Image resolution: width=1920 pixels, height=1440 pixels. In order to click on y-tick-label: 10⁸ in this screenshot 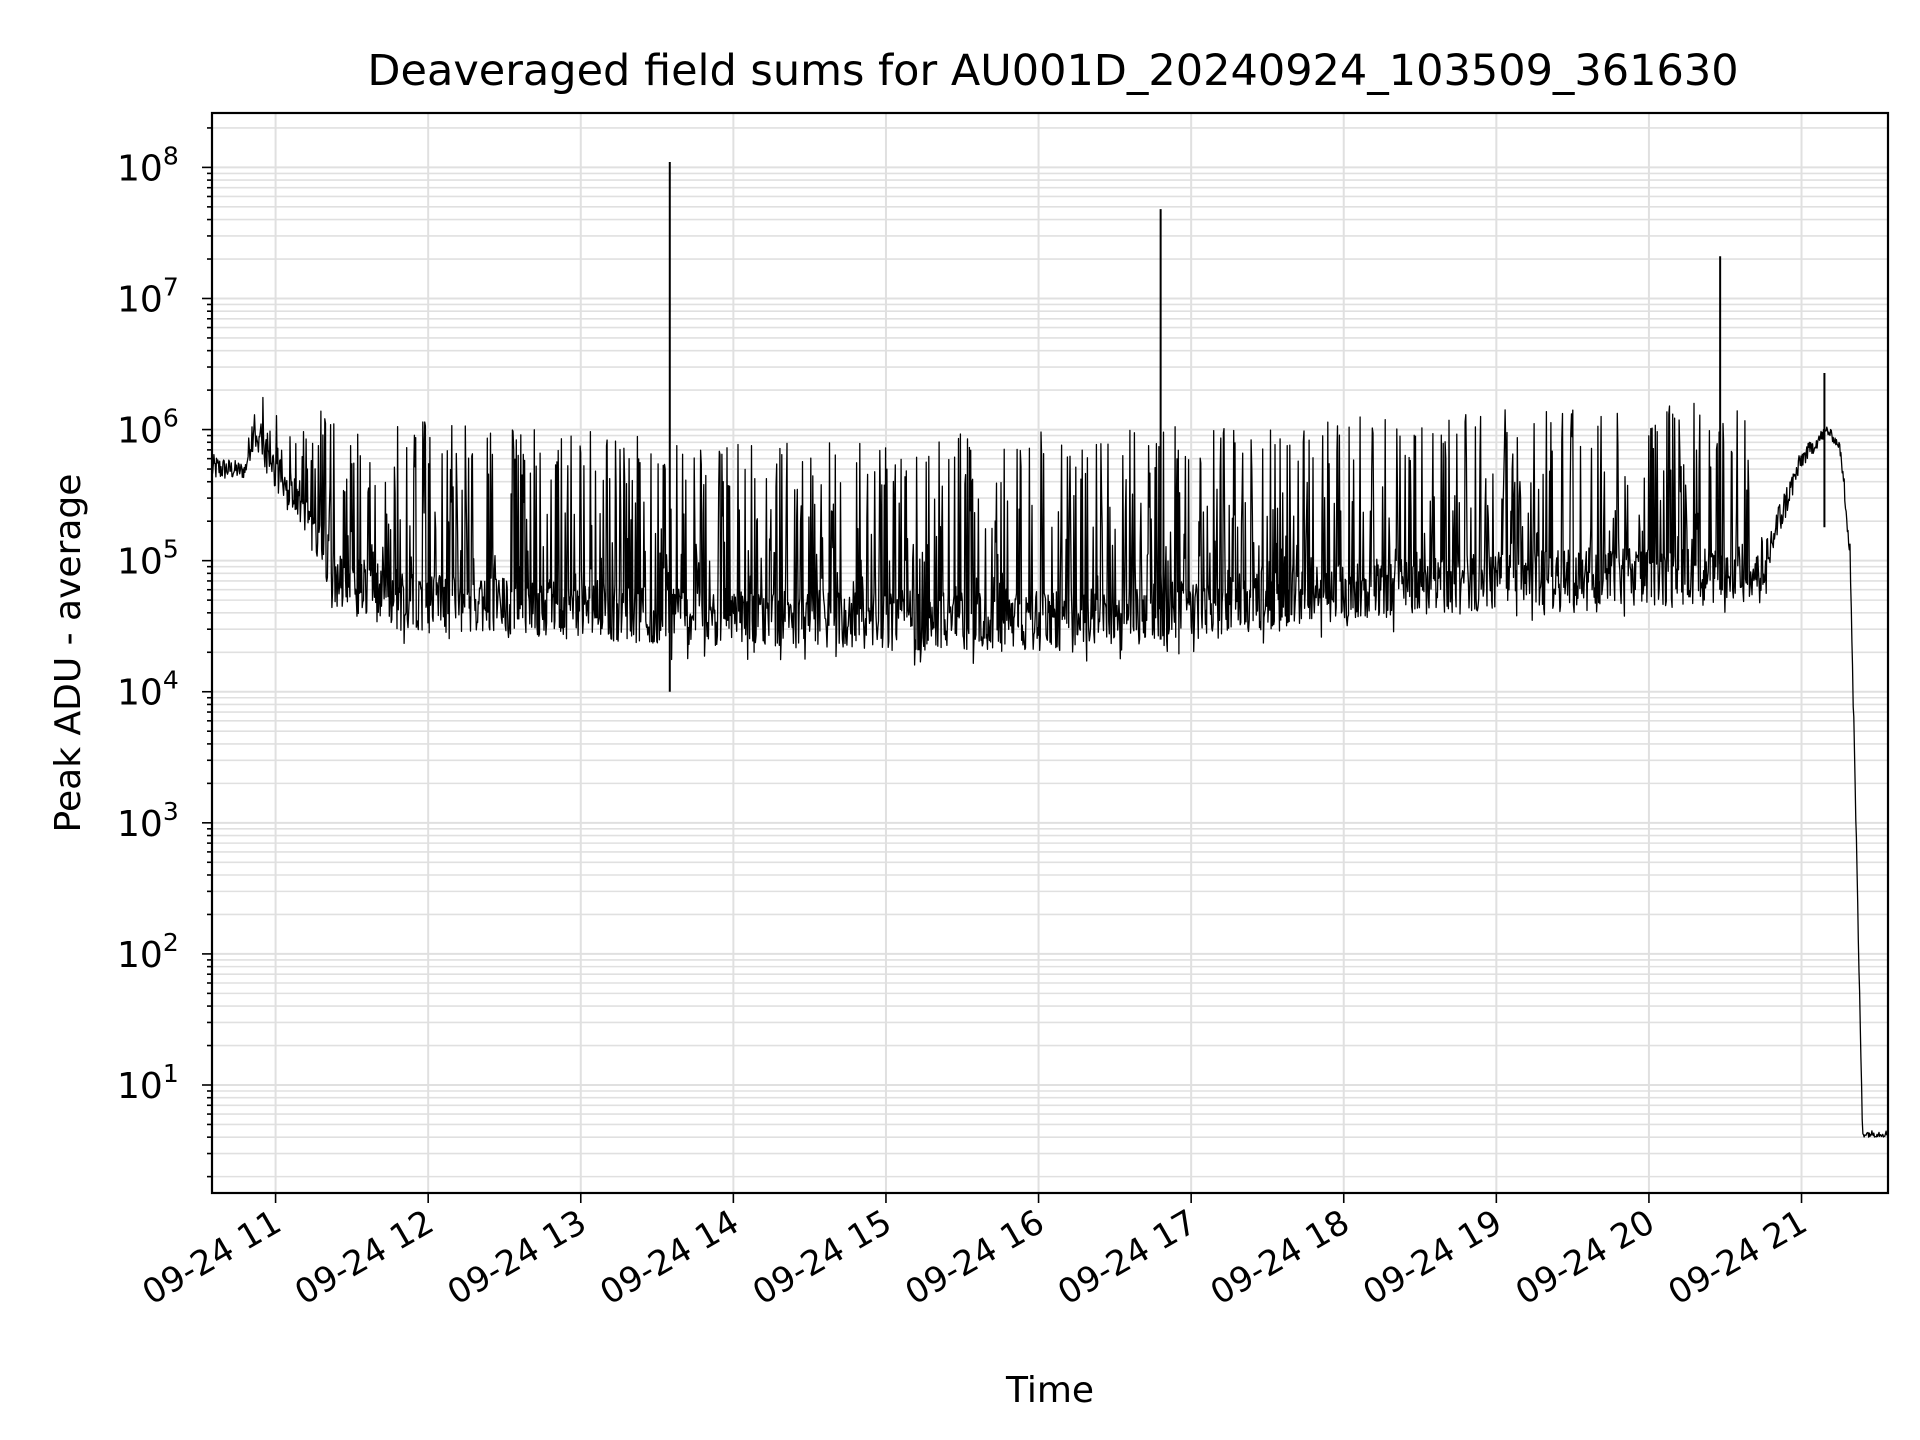, I will do `click(148, 165)`.